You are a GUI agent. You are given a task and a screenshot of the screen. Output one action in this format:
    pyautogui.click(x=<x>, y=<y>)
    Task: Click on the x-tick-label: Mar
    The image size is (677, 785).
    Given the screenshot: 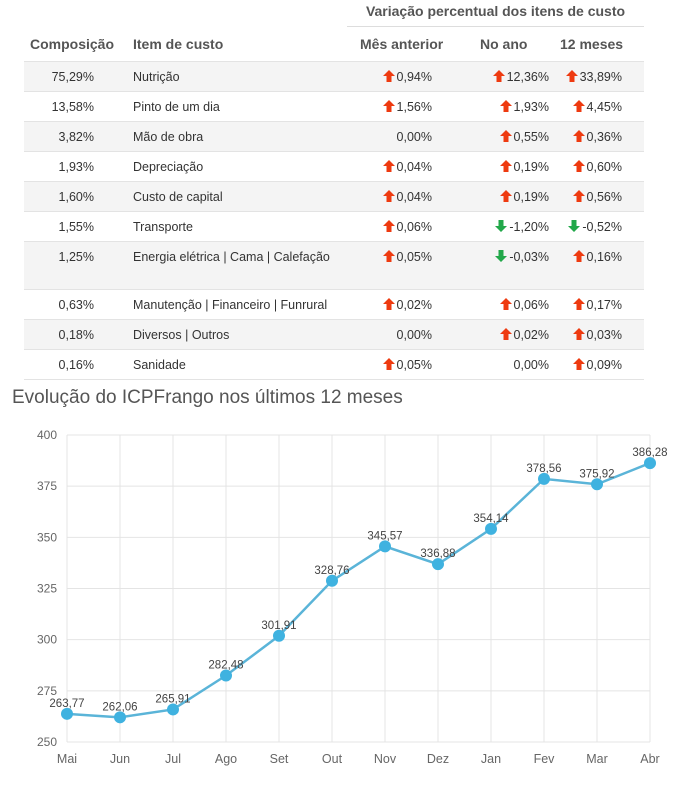 What is the action you would take?
    pyautogui.click(x=597, y=759)
    